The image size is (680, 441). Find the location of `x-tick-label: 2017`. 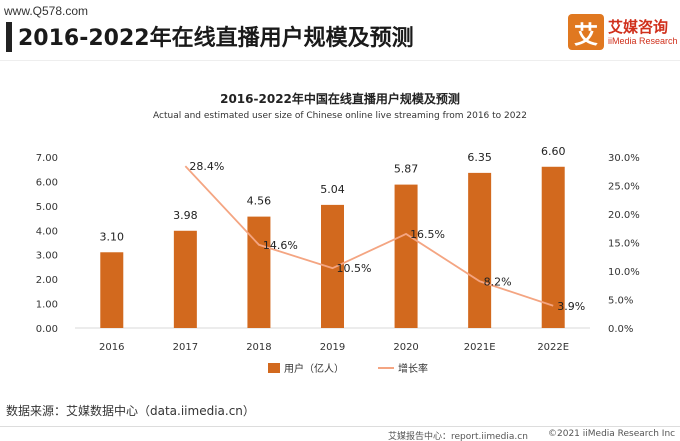

x-tick-label: 2017 is located at coordinates (185, 347).